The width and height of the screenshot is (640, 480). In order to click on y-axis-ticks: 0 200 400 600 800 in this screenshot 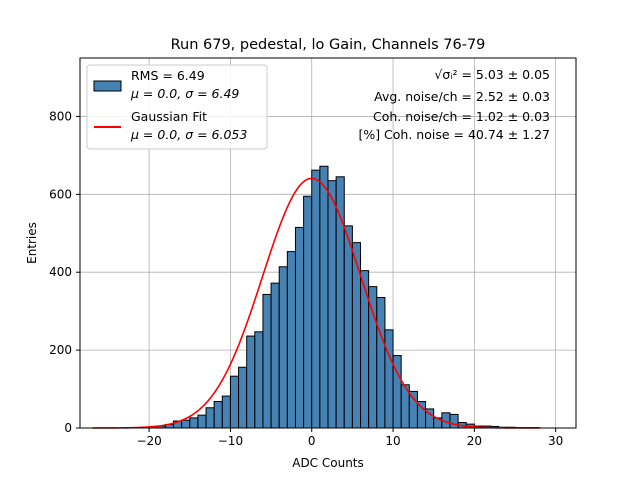, I will do `click(64, 272)`.